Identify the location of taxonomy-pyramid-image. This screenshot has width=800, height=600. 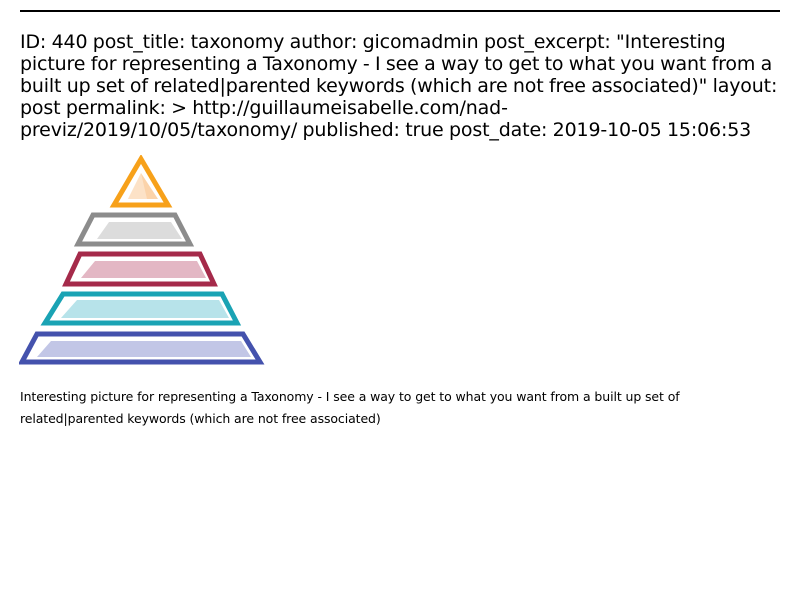
(142, 260).